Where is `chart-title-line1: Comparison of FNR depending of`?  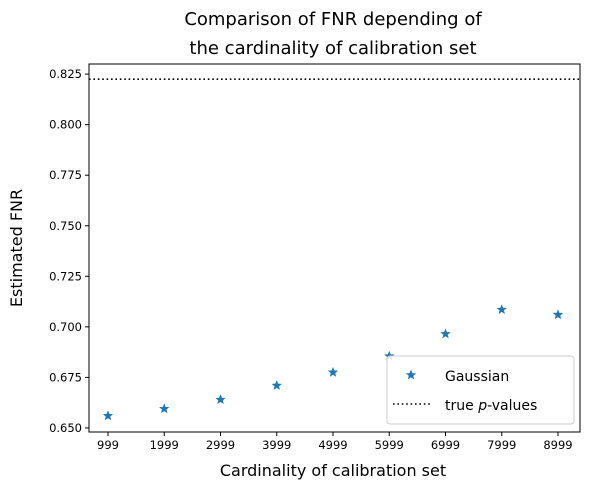
chart-title-line1: Comparison of FNR depending of is located at coordinates (333, 19).